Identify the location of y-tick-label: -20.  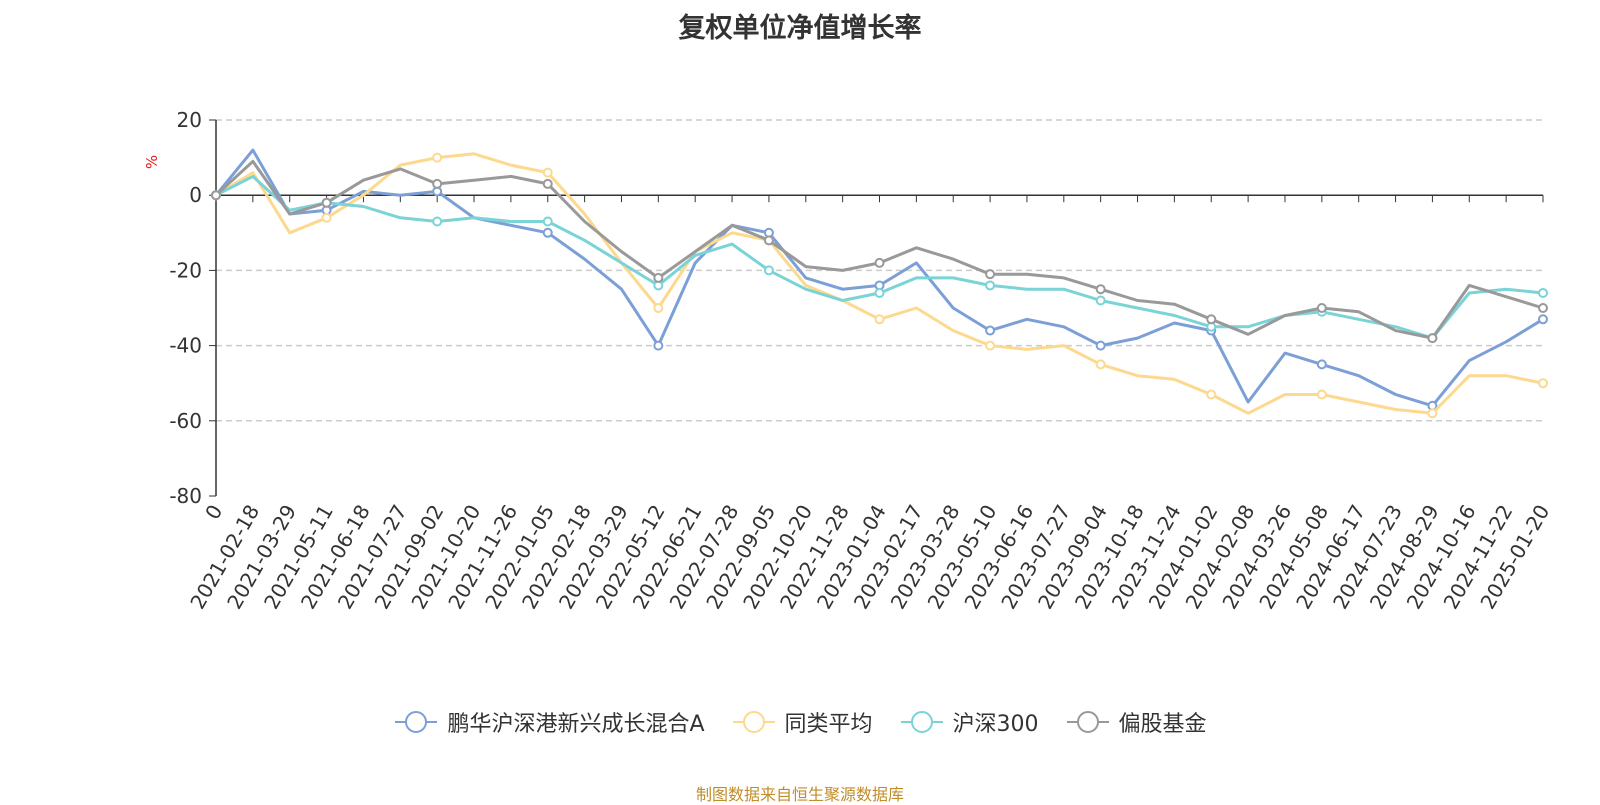
(185, 270).